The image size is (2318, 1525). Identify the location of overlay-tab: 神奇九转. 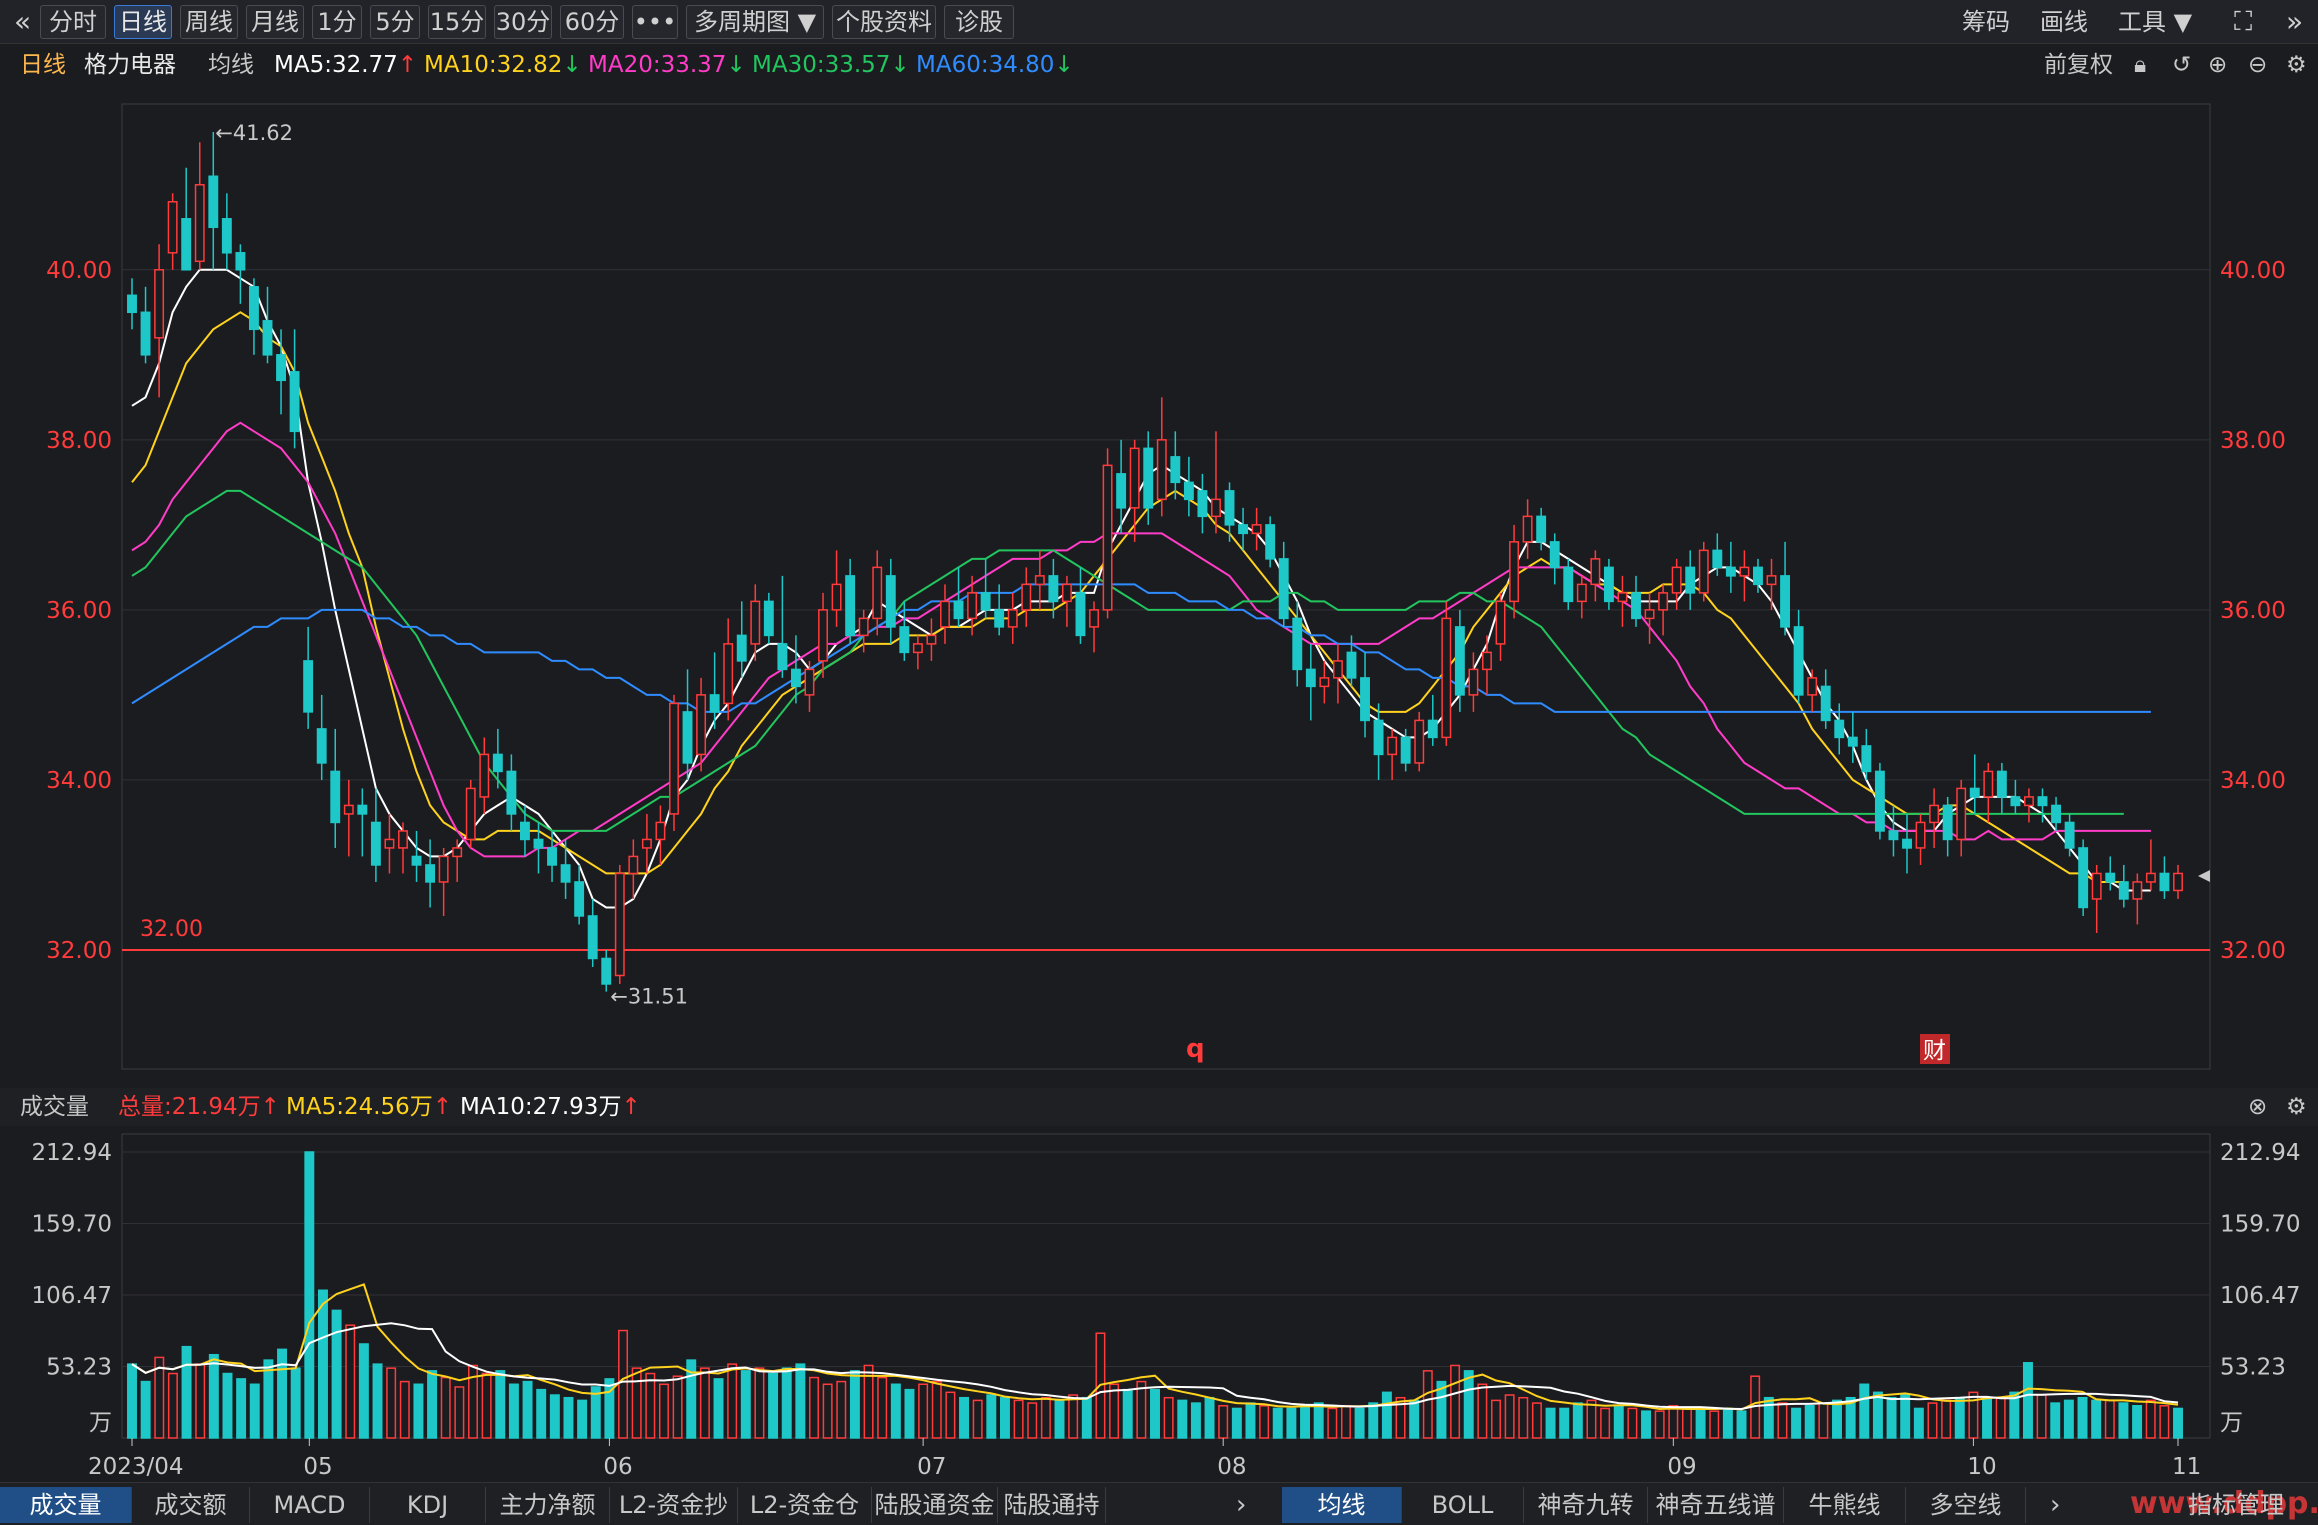
(1586, 1505).